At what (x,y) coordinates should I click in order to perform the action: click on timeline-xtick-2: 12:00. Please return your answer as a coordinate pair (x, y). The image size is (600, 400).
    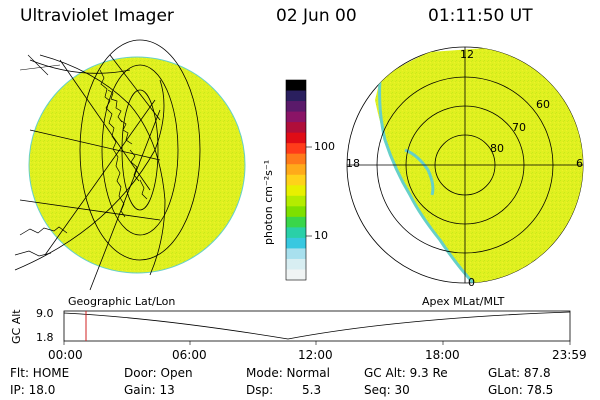
    Looking at the image, I should click on (315, 355).